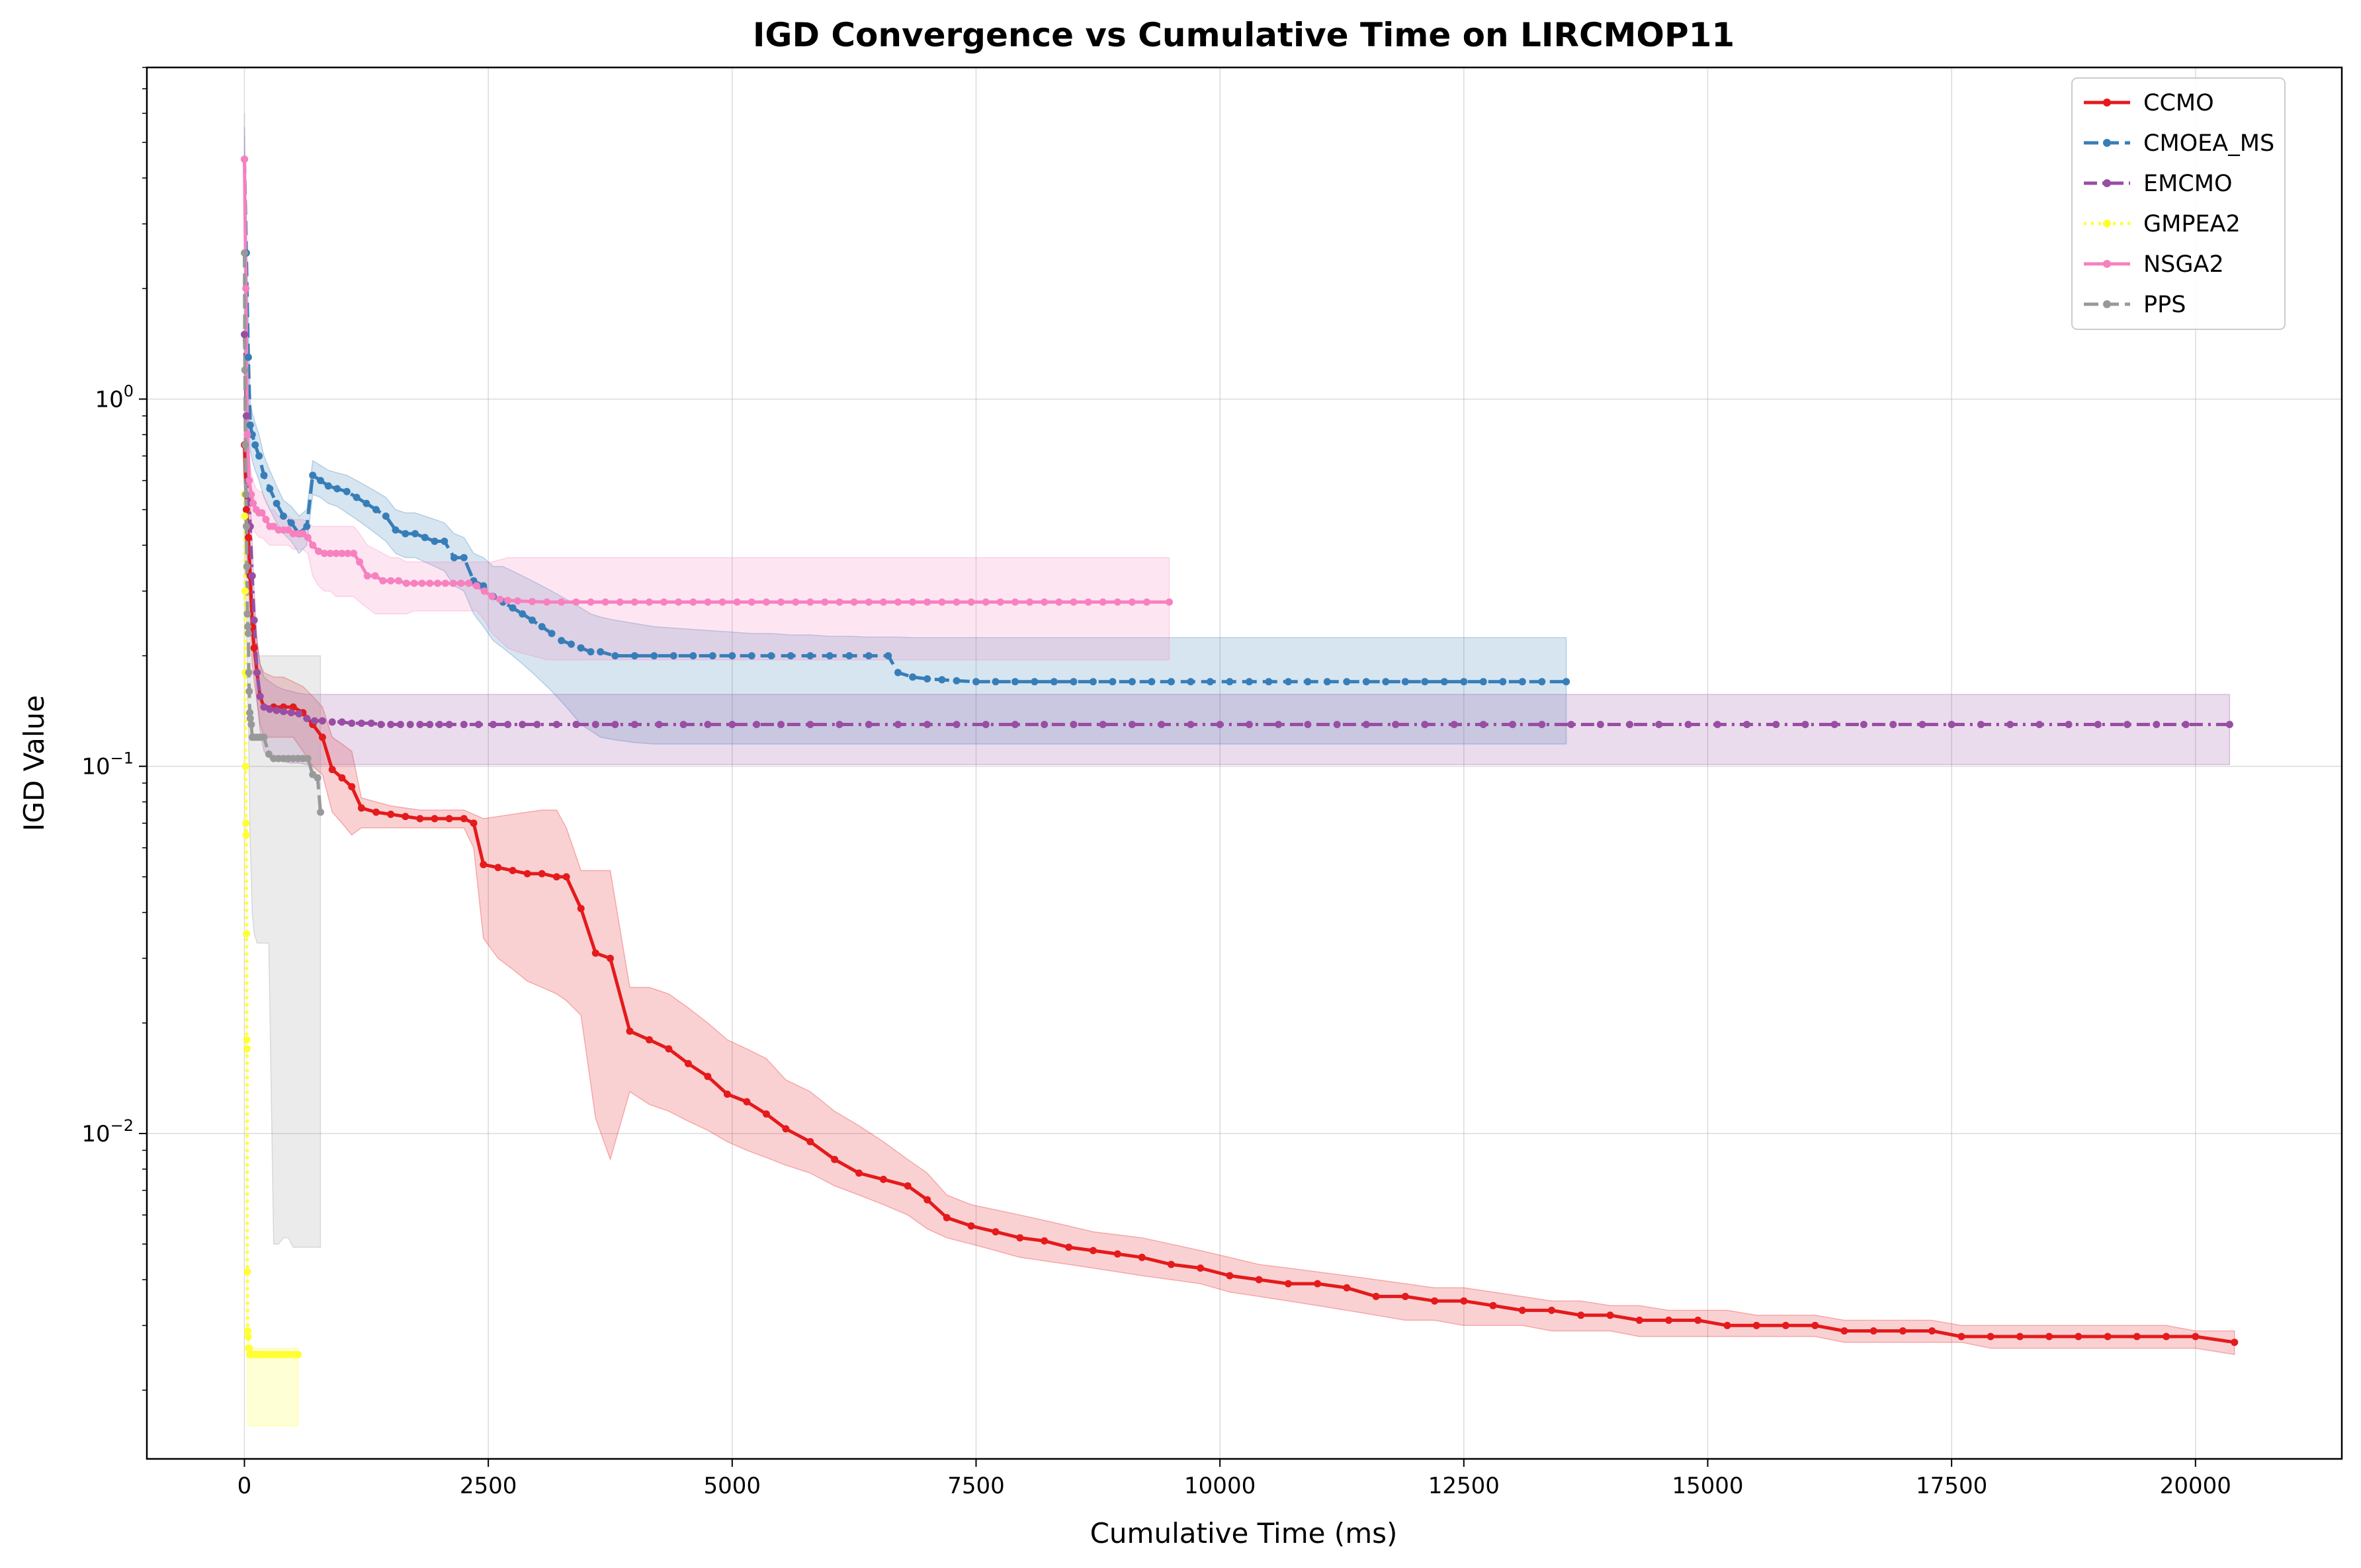  What do you see at coordinates (1952, 1486) in the screenshot?
I see `x-tick-label: 17500` at bounding box center [1952, 1486].